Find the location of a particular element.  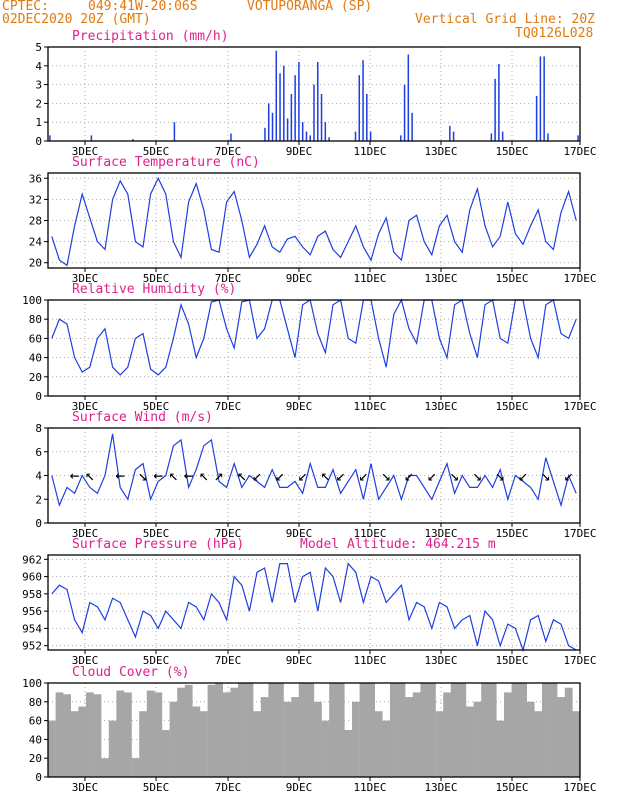

panel-frame is located at coordinates (314, 348).